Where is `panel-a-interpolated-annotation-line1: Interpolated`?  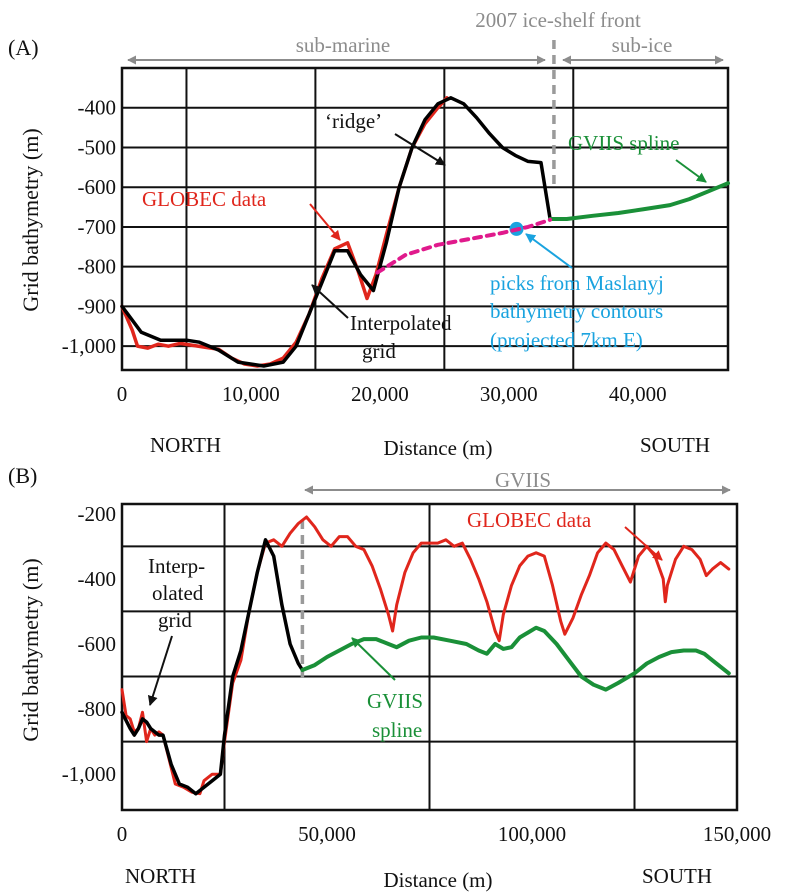 panel-a-interpolated-annotation-line1: Interpolated is located at coordinates (401, 323).